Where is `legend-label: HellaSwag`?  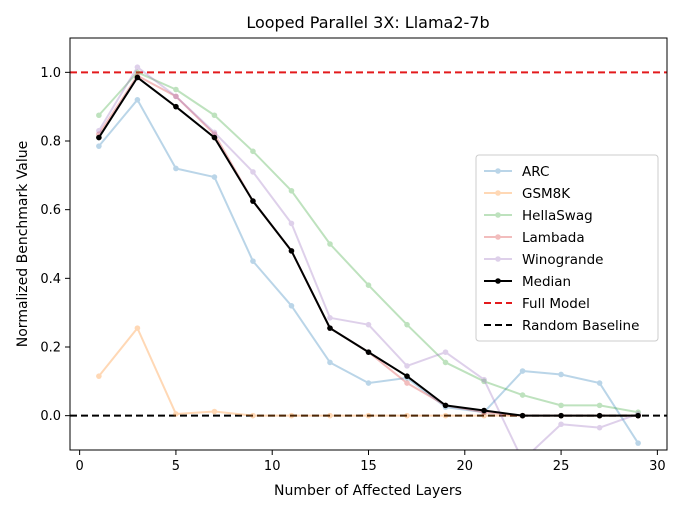
legend-label: HellaSwag is located at coordinates (557, 216).